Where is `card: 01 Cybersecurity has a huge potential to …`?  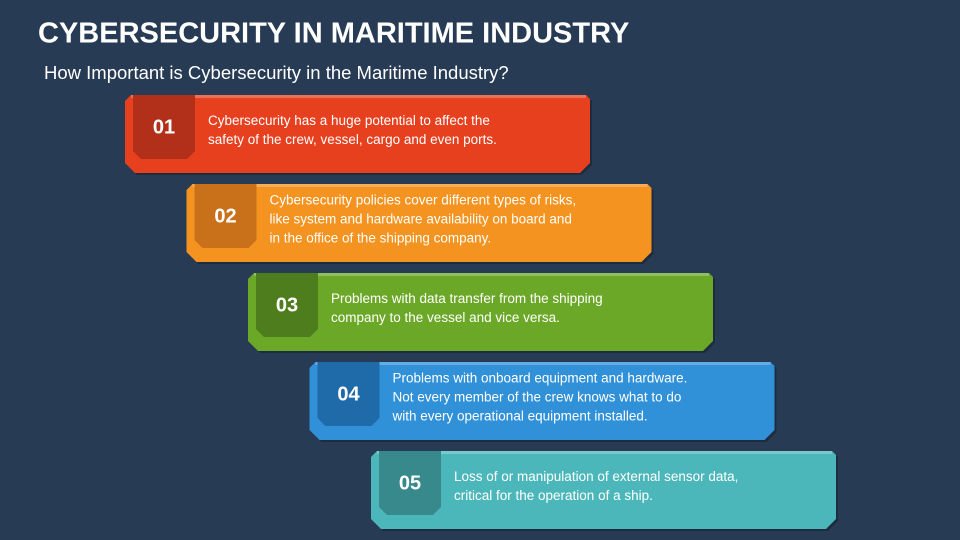
card: 01 Cybersecurity has a huge potential to … is located at coordinates (358, 135).